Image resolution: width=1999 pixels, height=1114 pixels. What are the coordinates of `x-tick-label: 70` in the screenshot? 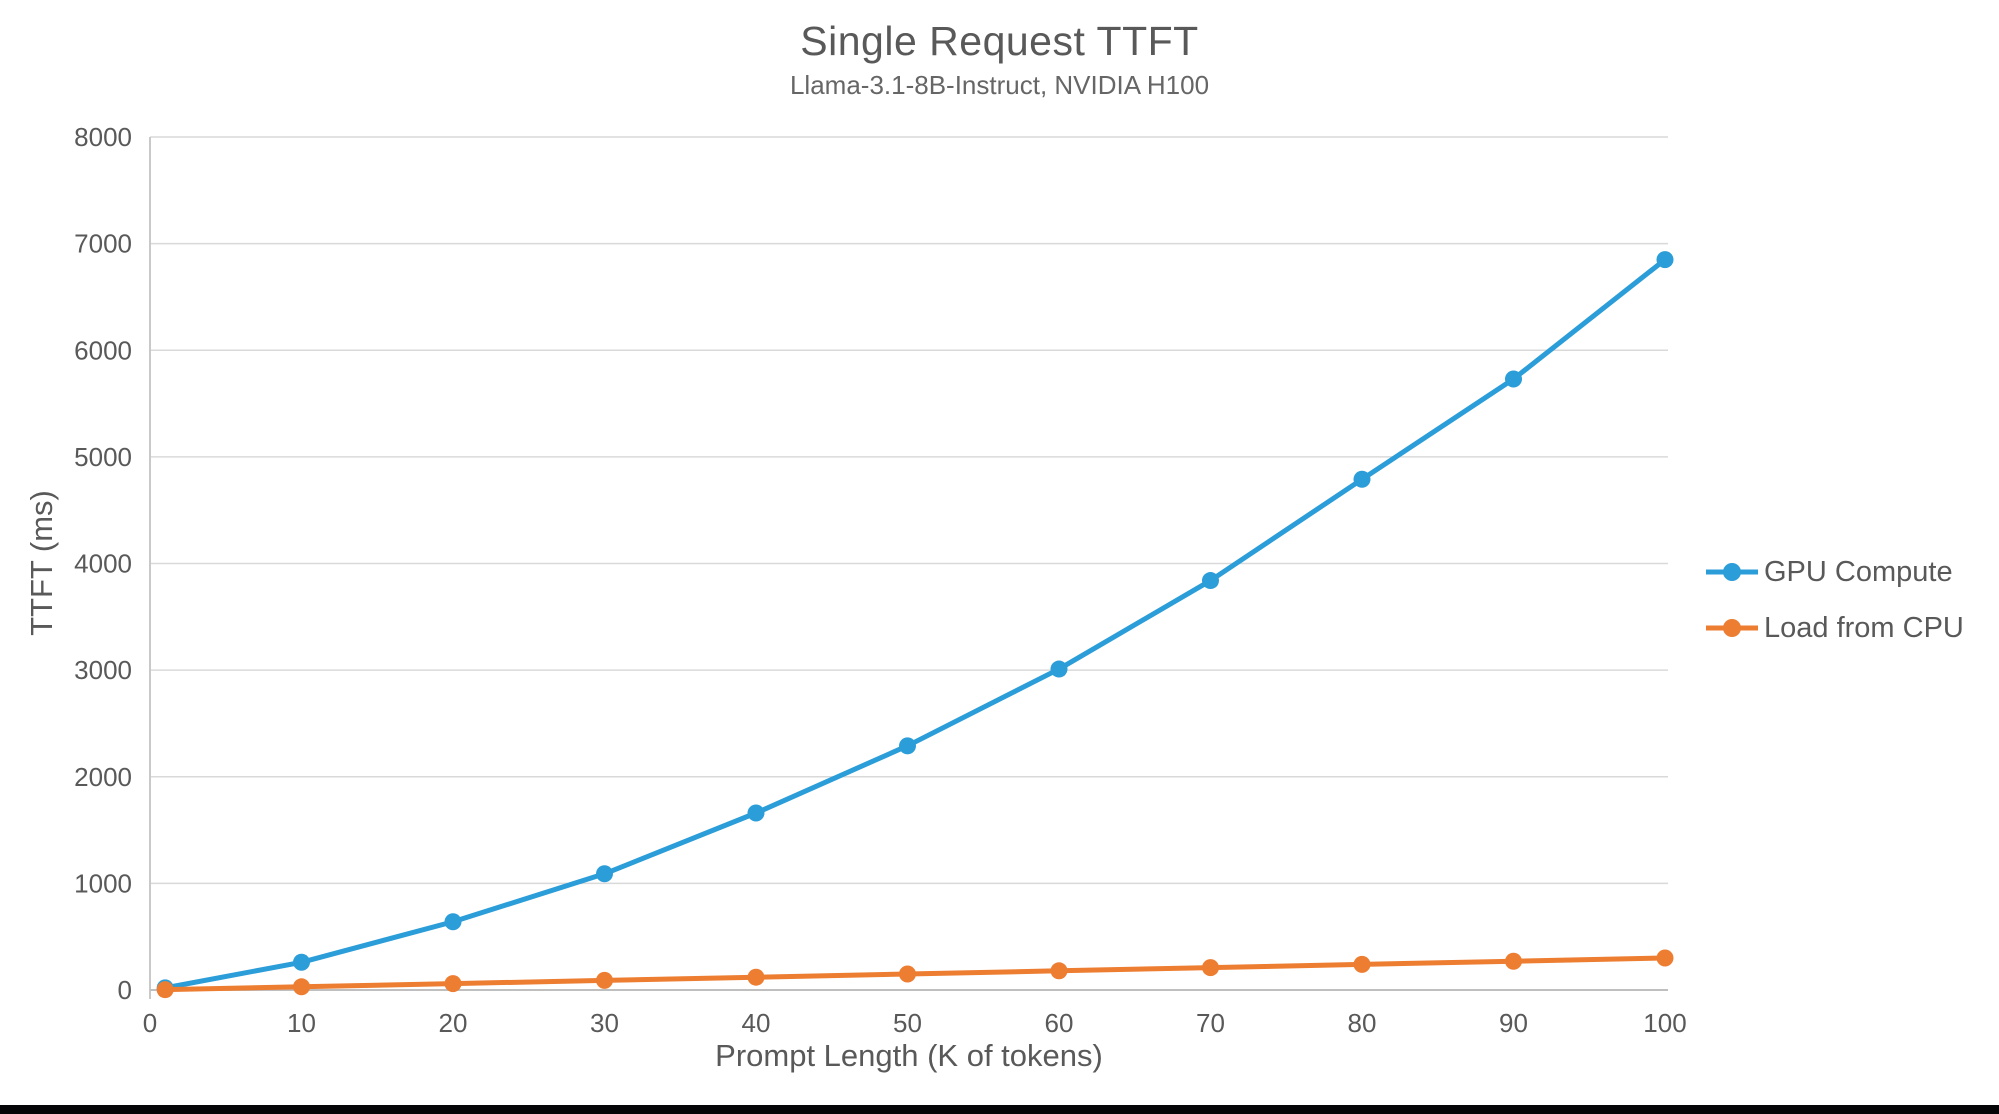 It's located at (1210, 1023).